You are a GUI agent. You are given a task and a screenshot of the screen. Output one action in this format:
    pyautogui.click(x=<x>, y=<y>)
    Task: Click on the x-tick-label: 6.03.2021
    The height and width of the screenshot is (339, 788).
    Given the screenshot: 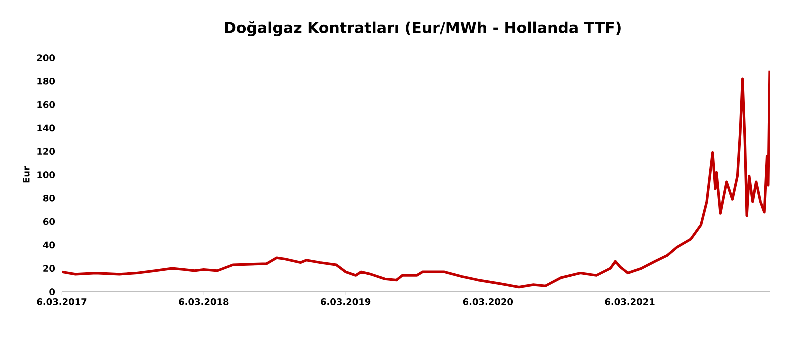 What is the action you would take?
    pyautogui.click(x=630, y=302)
    